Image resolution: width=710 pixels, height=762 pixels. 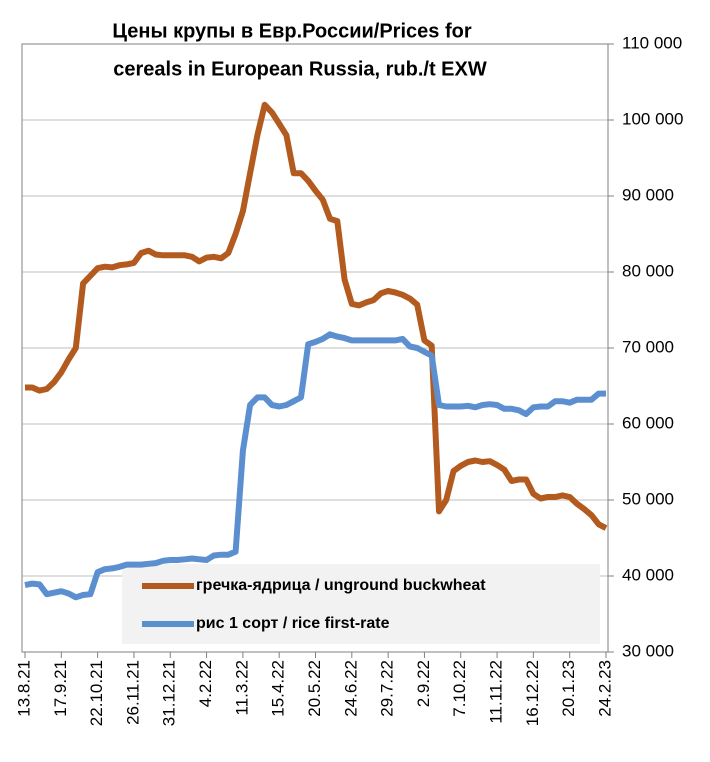 I want to click on x-tick-label: 29.7.22, so click(x=387, y=688).